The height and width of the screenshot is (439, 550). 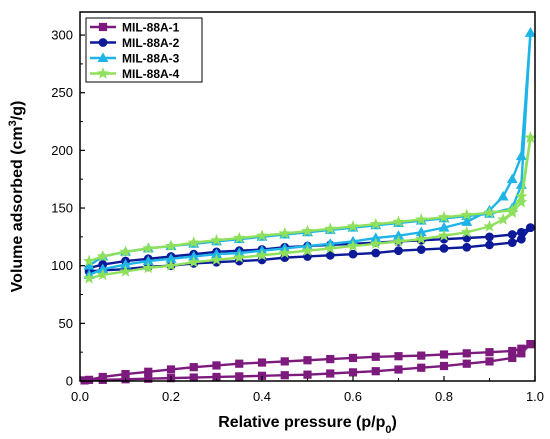 I want to click on adsorption-line, so click(x=308, y=362).